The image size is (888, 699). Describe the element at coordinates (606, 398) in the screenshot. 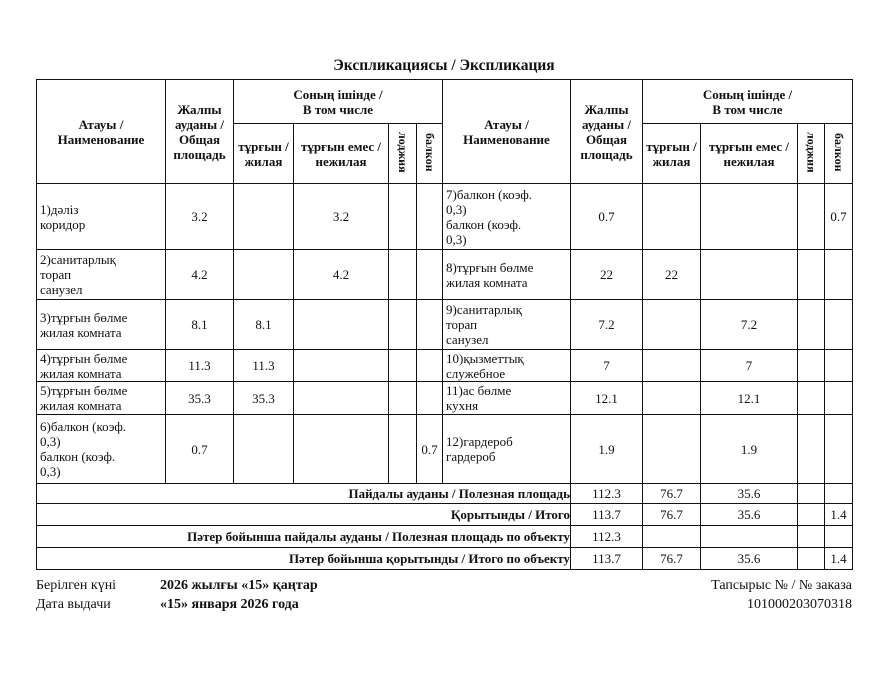

I see `room-total: 12.1` at that location.